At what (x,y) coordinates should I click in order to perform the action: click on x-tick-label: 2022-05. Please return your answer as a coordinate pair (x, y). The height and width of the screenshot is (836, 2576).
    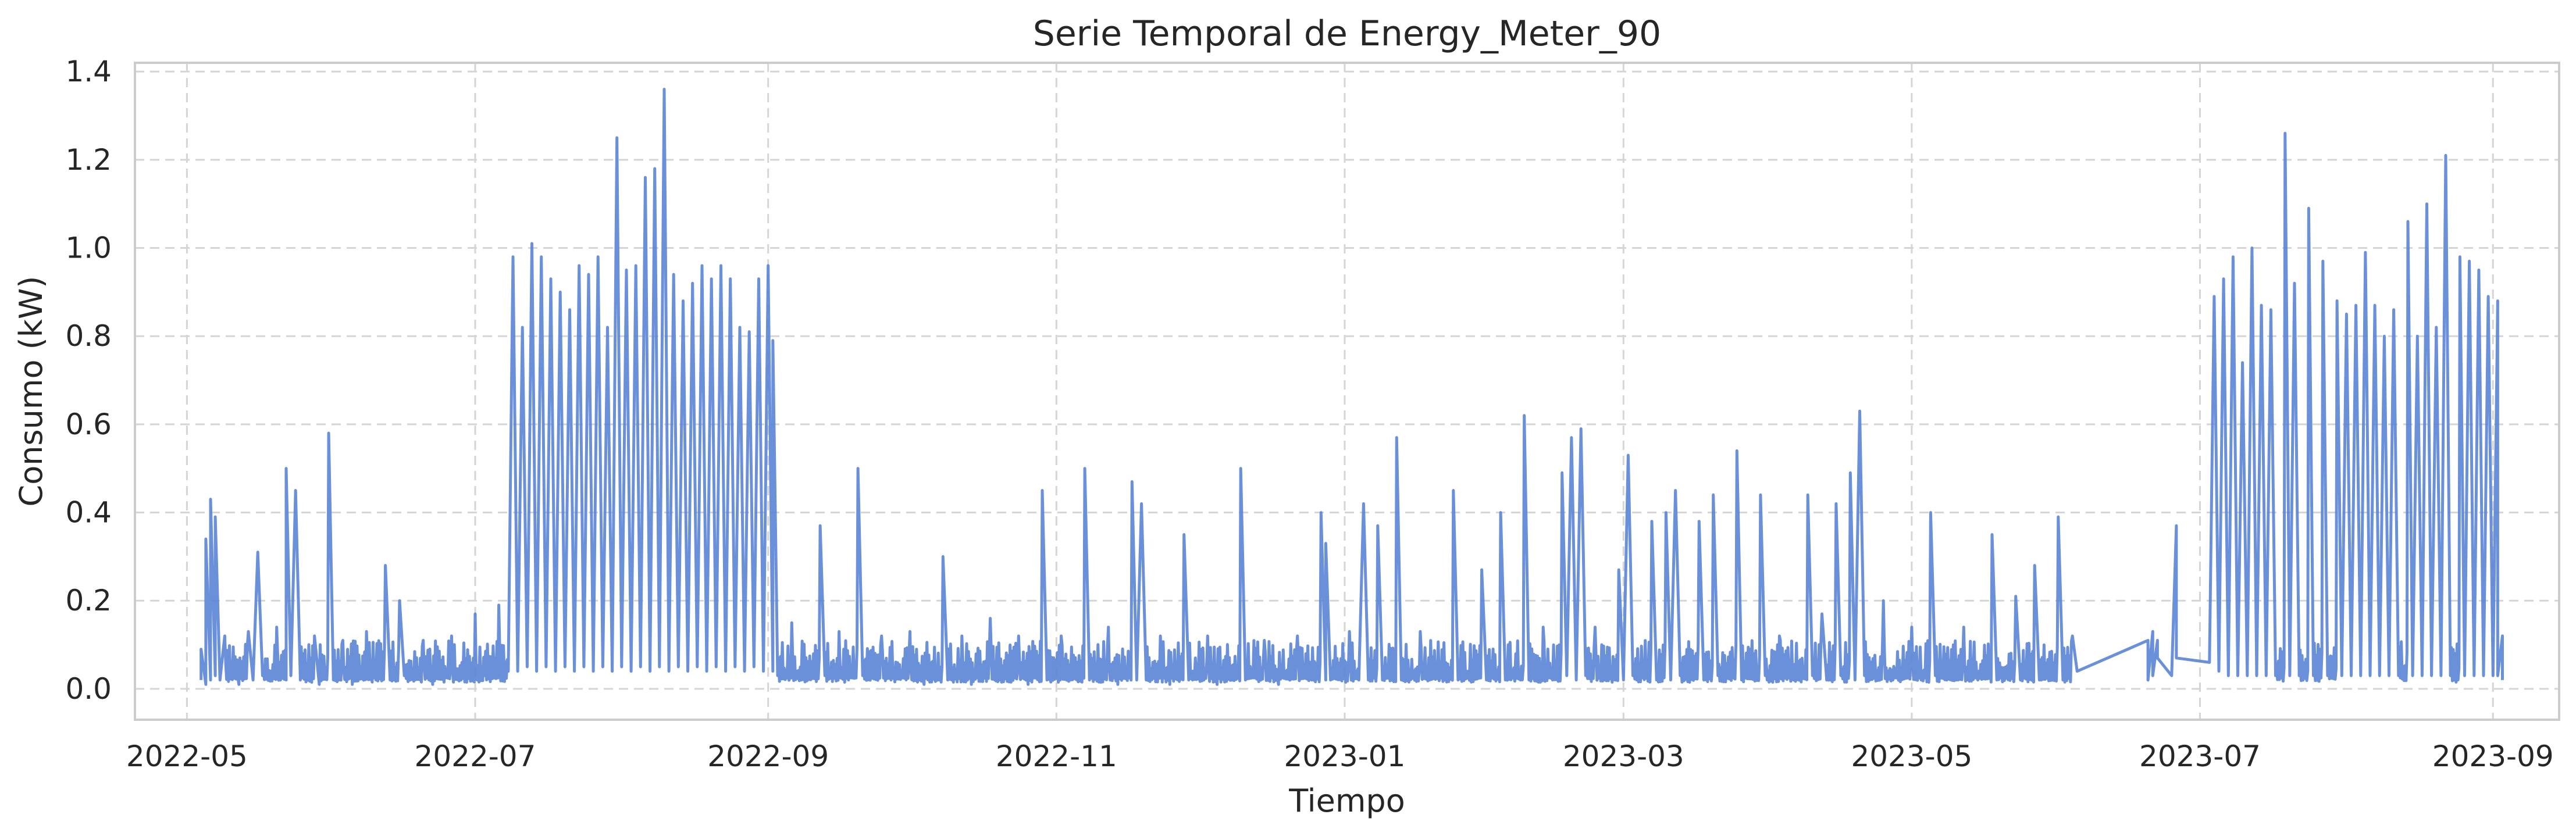
    Looking at the image, I should click on (187, 756).